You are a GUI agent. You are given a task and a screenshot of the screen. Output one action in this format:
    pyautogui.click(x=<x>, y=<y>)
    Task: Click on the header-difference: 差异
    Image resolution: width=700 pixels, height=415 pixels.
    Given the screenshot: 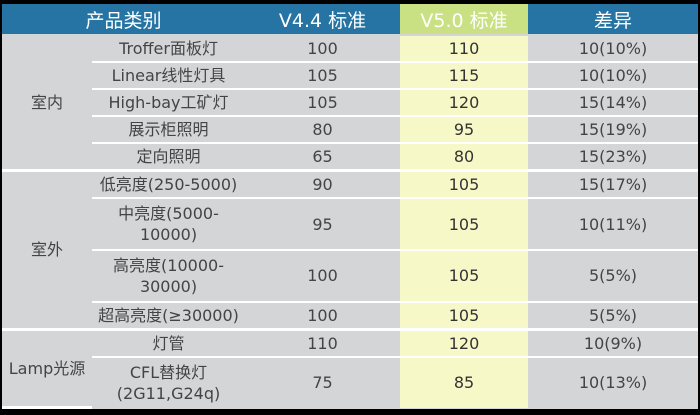 What is the action you would take?
    pyautogui.click(x=613, y=20)
    